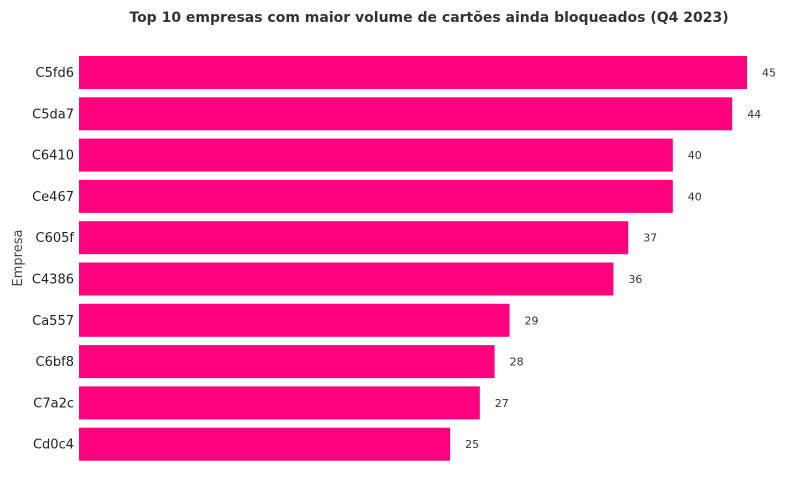  What do you see at coordinates (294, 320) in the screenshot?
I see `bar-Ca557` at bounding box center [294, 320].